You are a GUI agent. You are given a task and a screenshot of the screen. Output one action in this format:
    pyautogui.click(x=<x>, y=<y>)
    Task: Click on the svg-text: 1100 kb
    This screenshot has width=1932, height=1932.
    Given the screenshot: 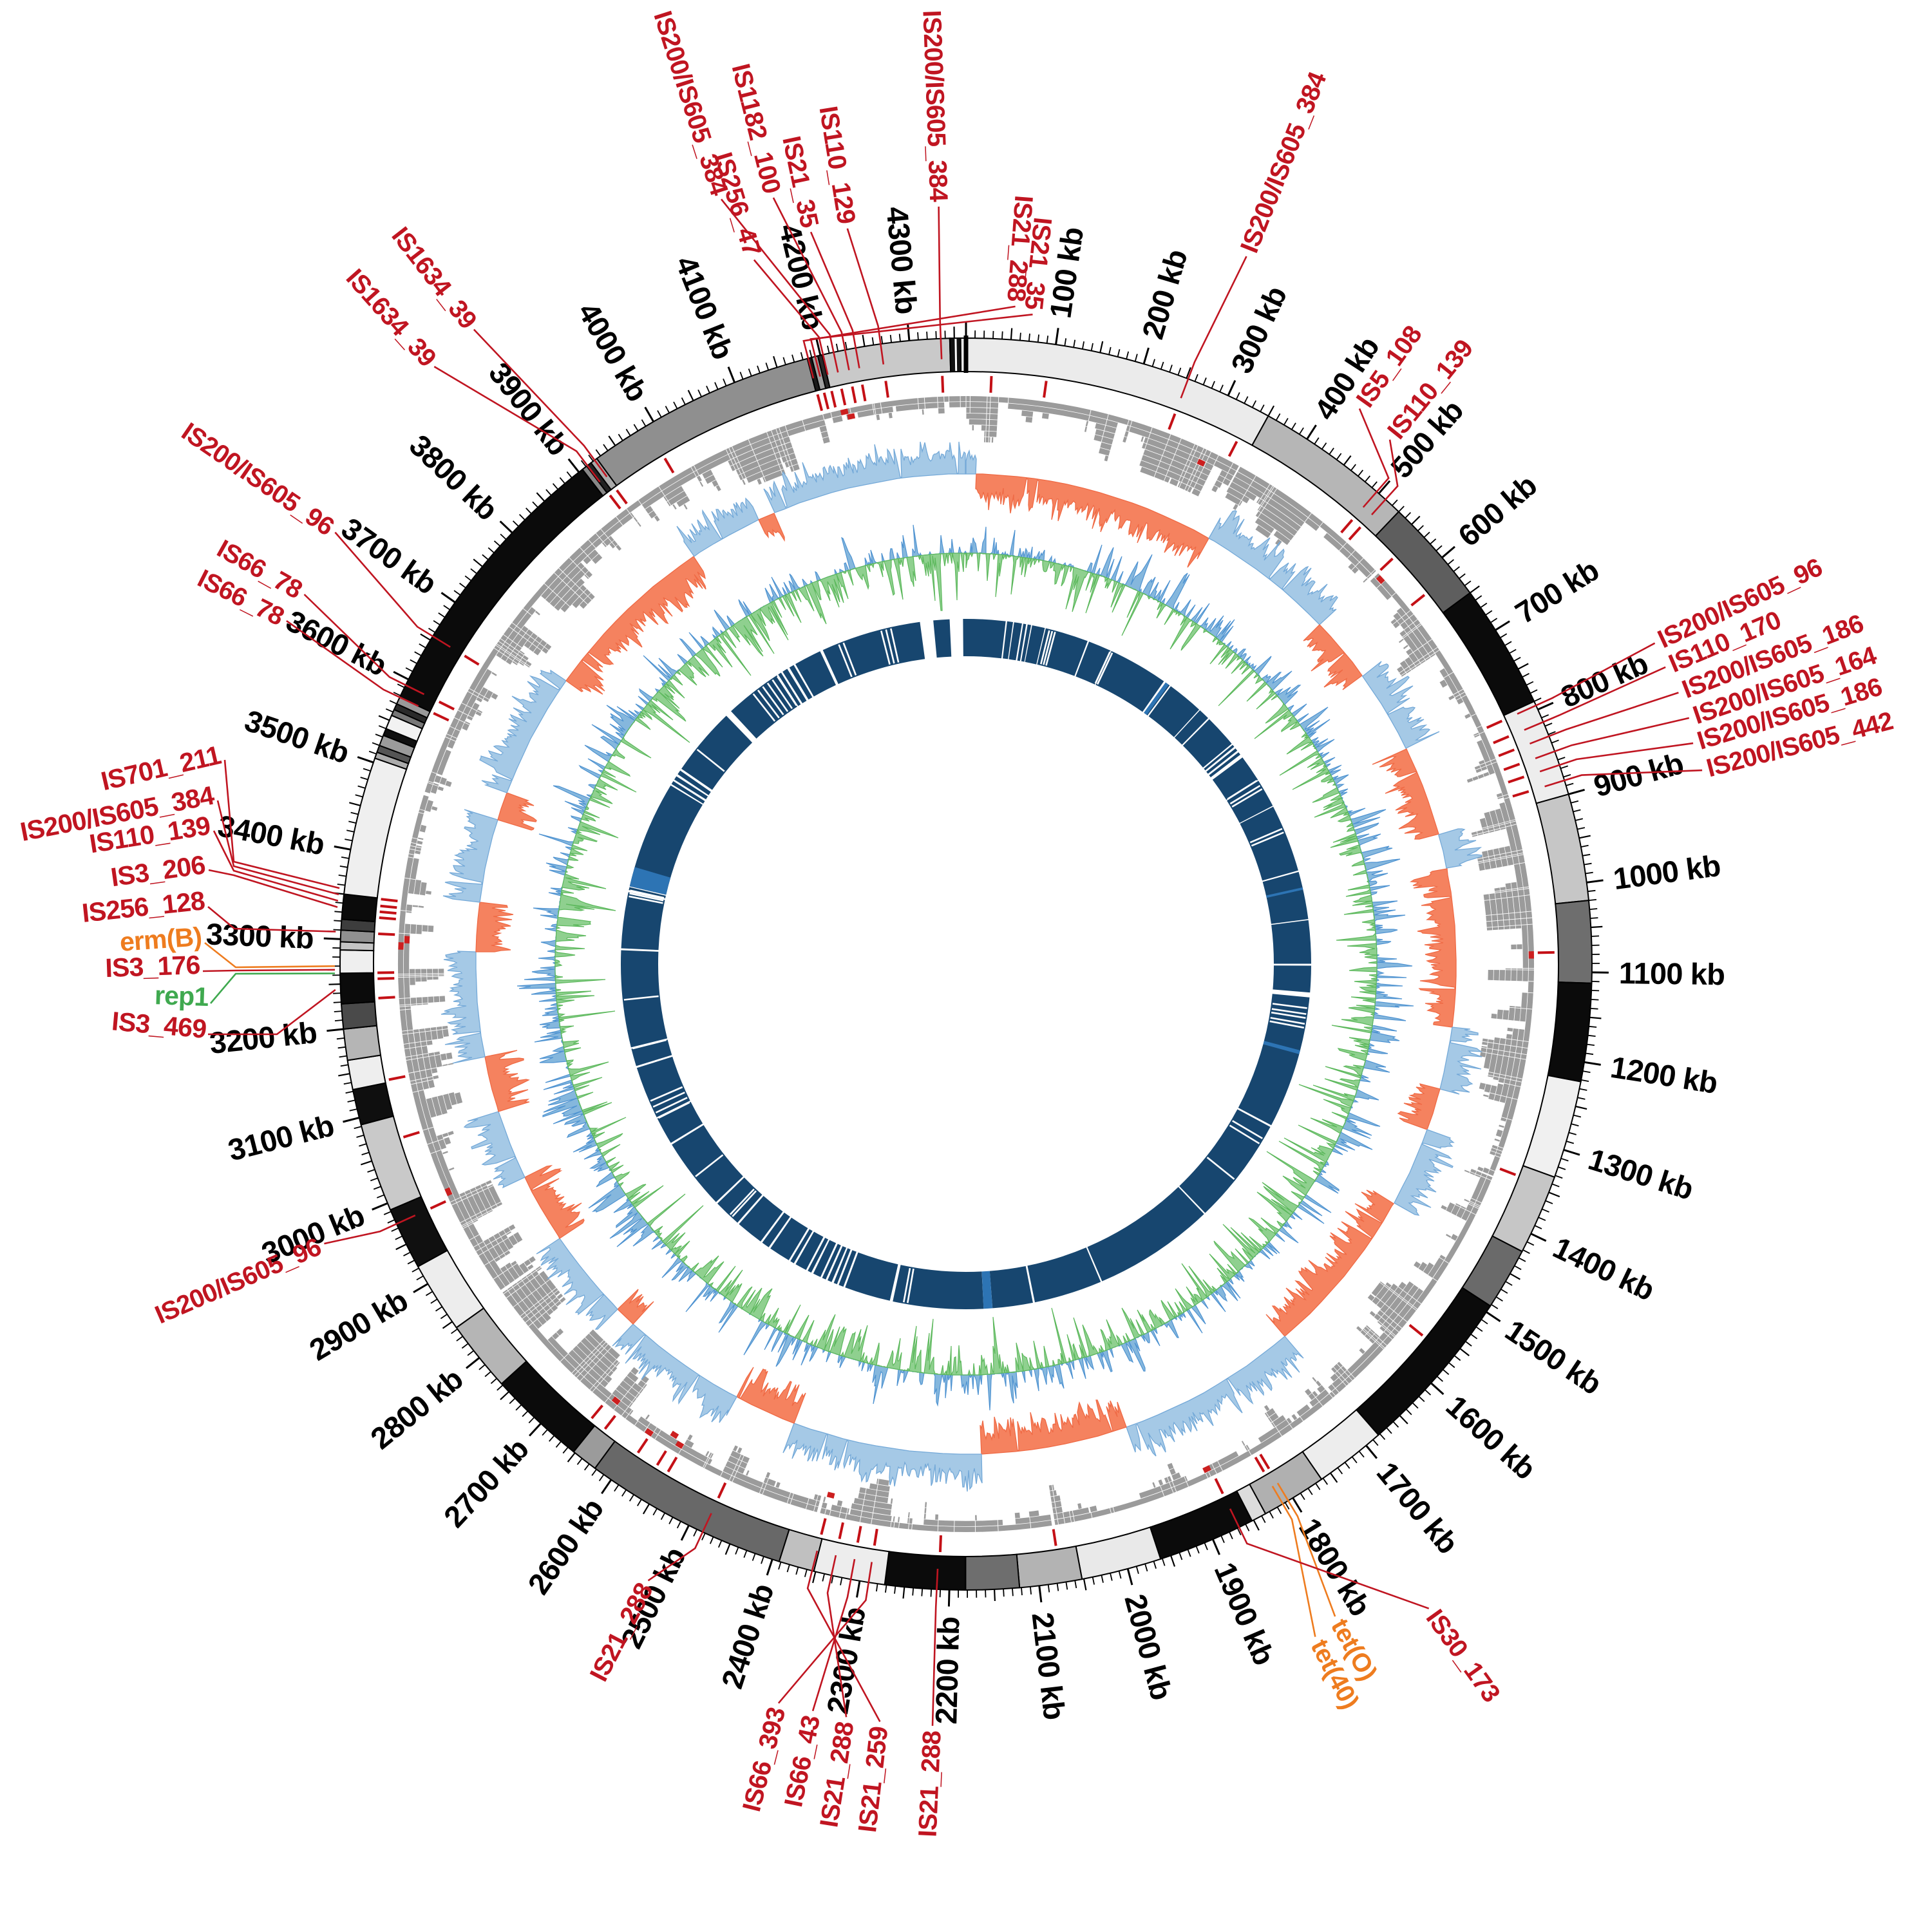 What is the action you would take?
    pyautogui.click(x=1672, y=974)
    